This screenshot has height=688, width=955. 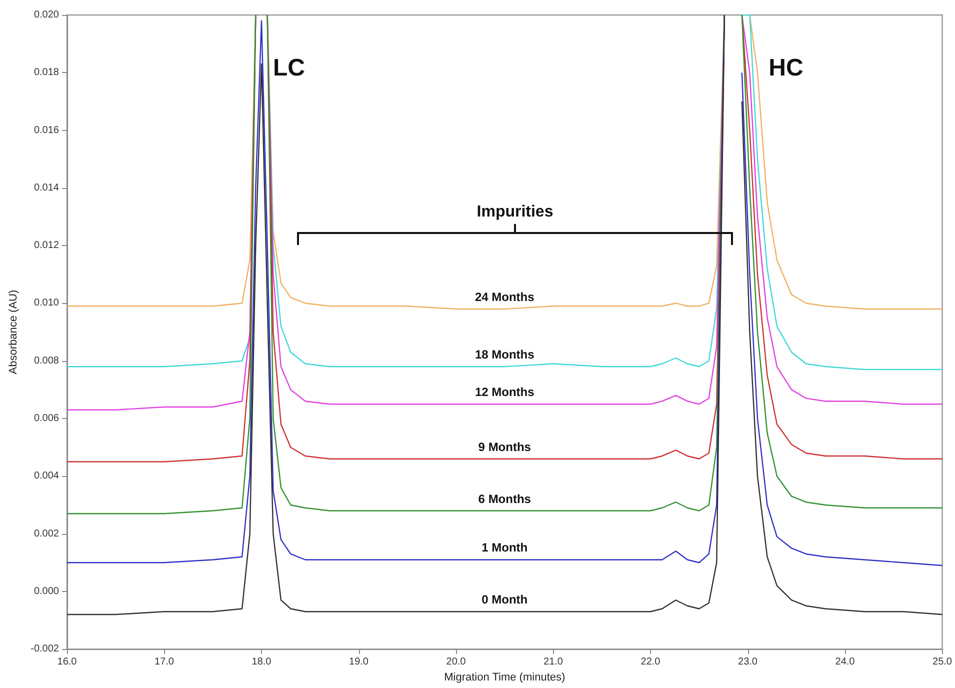 What do you see at coordinates (505, 599) in the screenshot?
I see `series-label: 0 Month` at bounding box center [505, 599].